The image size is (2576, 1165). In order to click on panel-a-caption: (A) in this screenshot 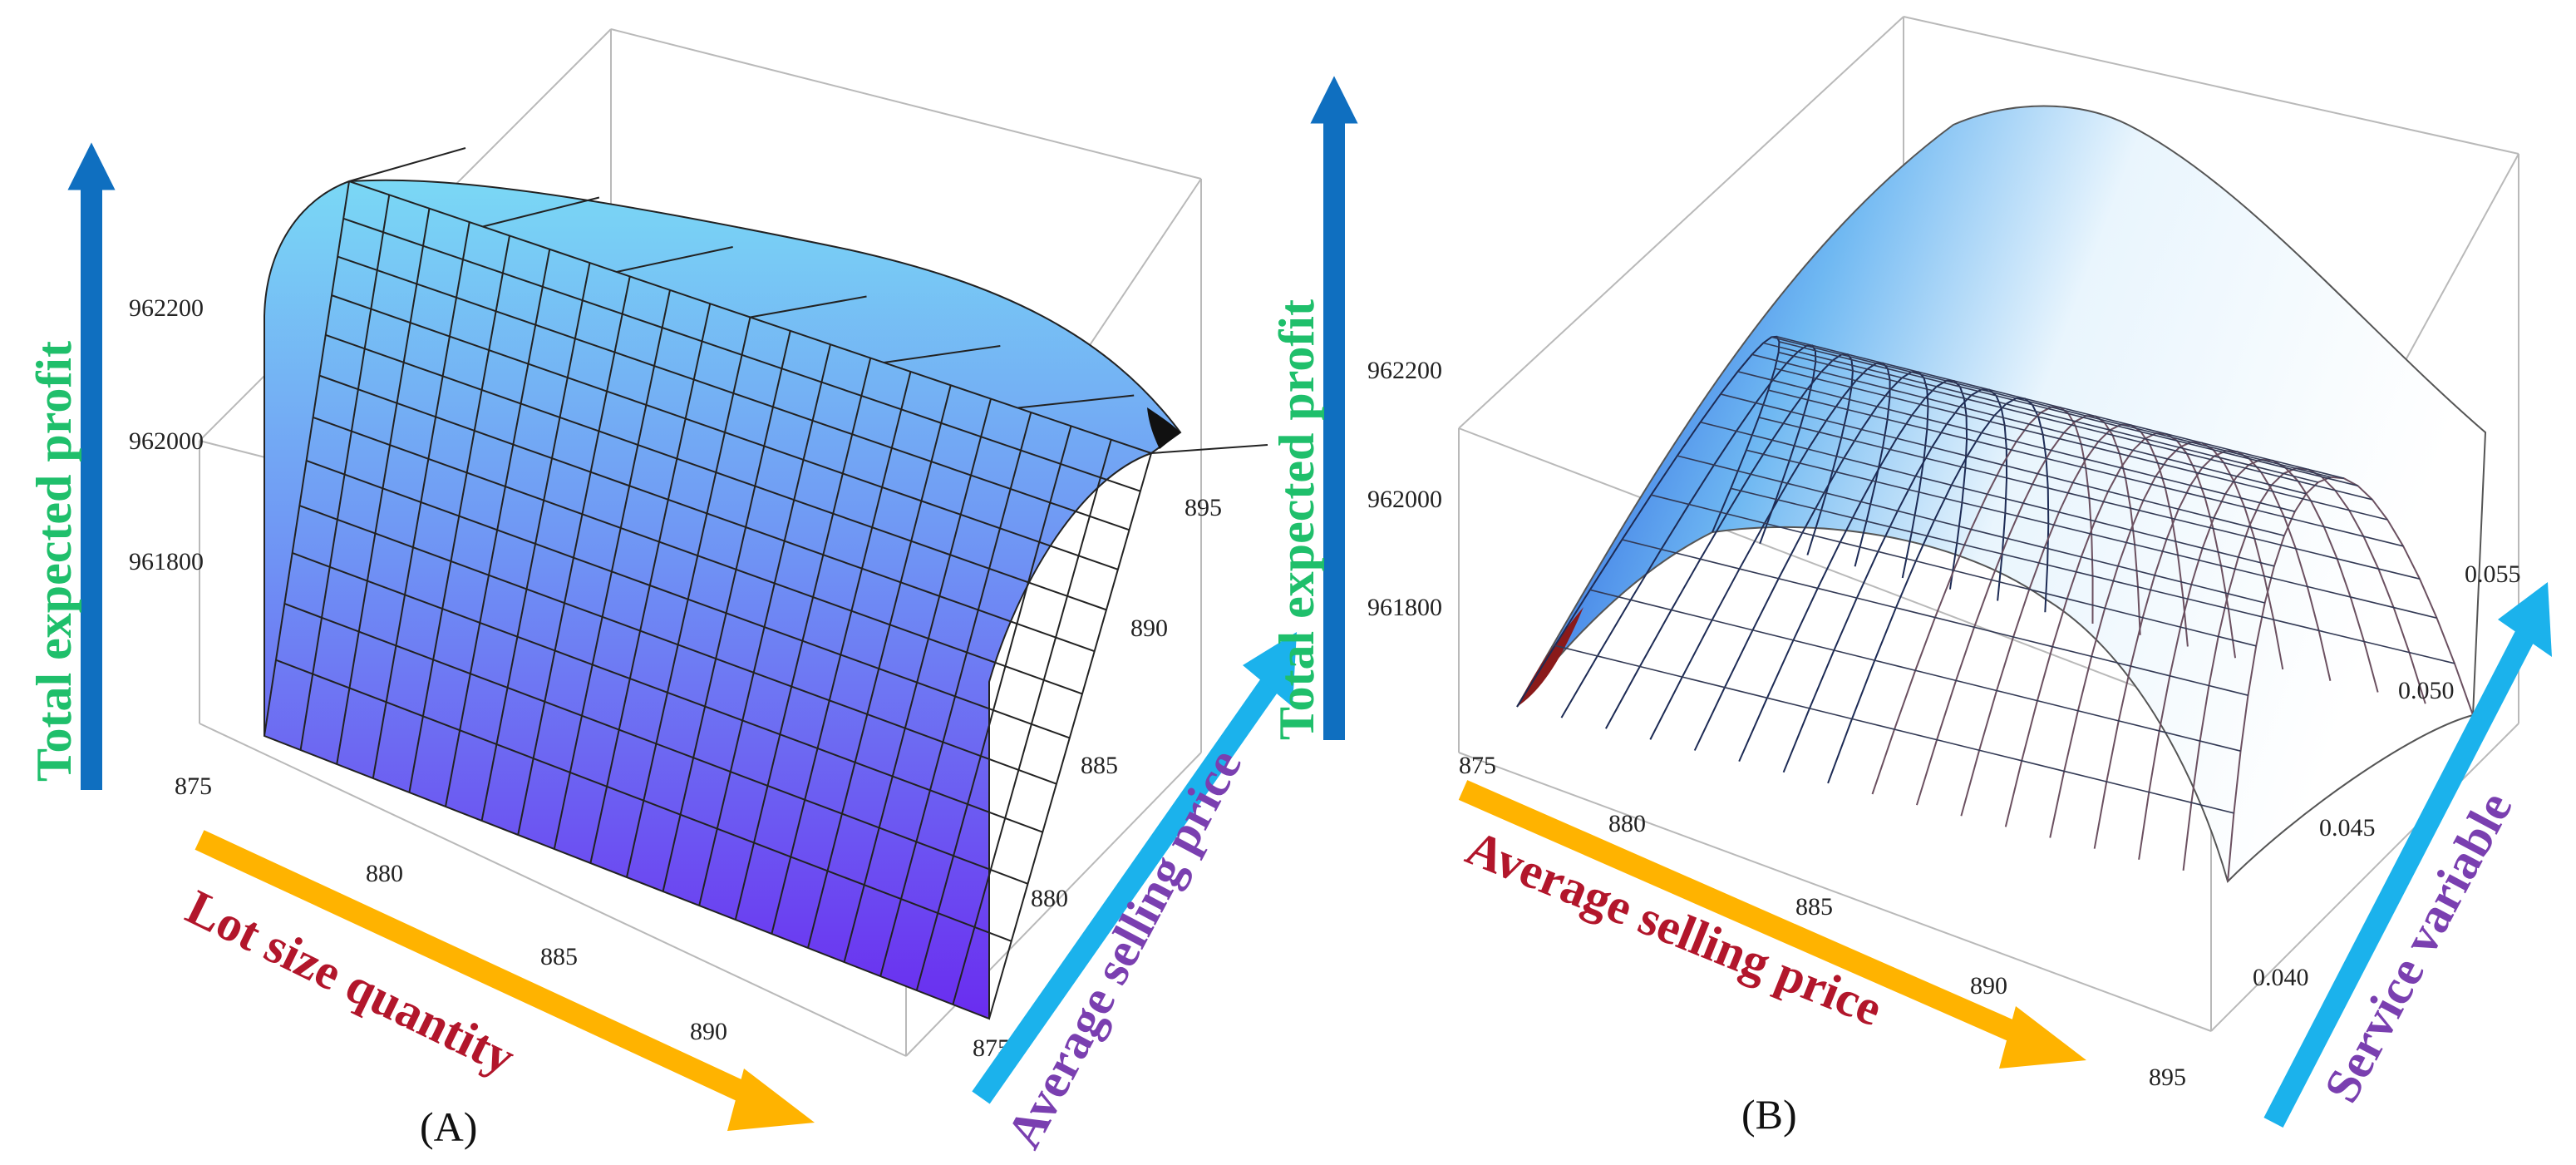, I will do `click(448, 1126)`.